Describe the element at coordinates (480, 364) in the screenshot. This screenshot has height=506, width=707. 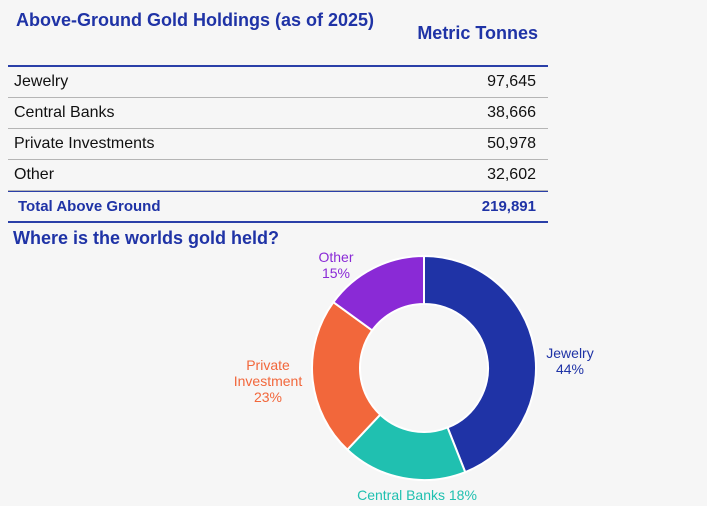
I see `slice-jewelry` at that location.